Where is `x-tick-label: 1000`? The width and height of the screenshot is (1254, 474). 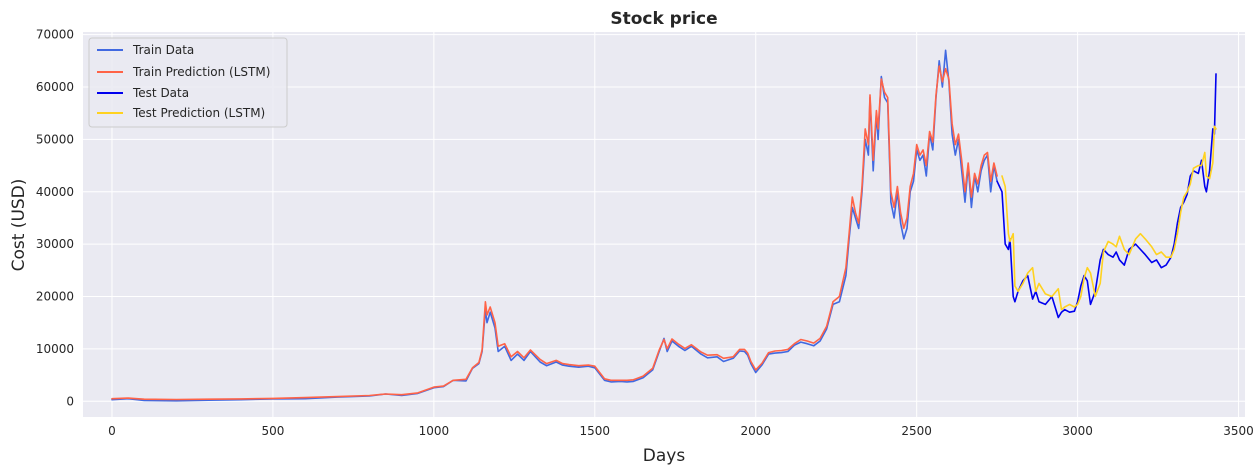
x-tick-label: 1000 is located at coordinates (434, 431).